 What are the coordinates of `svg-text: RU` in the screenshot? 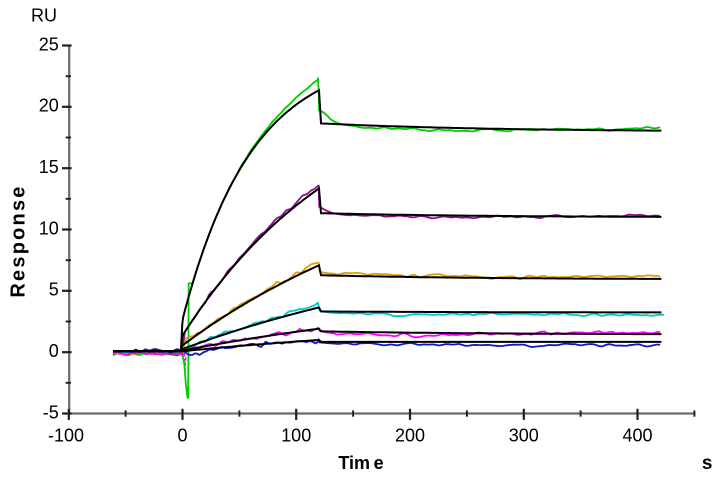 It's located at (44, 16).